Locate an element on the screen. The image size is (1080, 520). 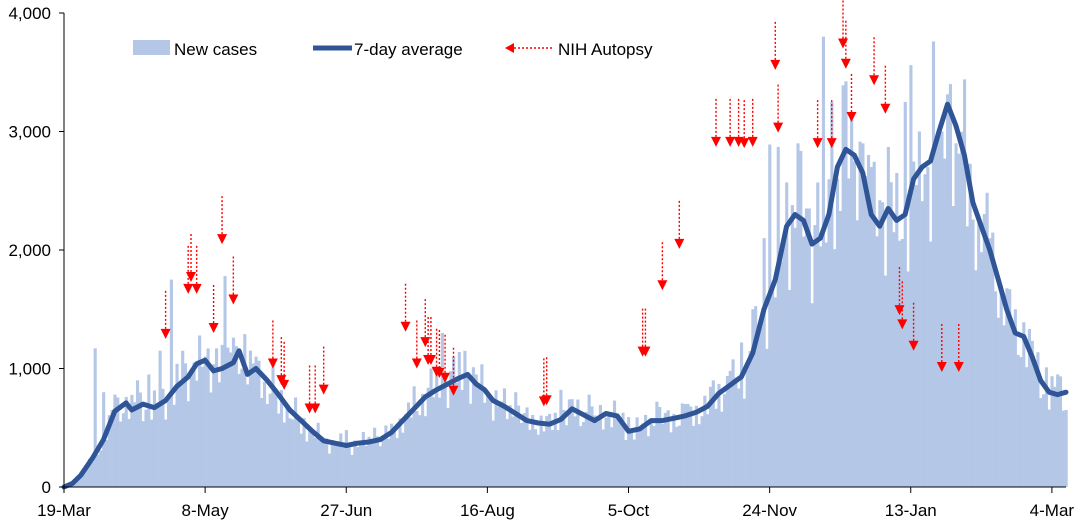
y-tick-label: 3,000 is located at coordinates (29, 132).